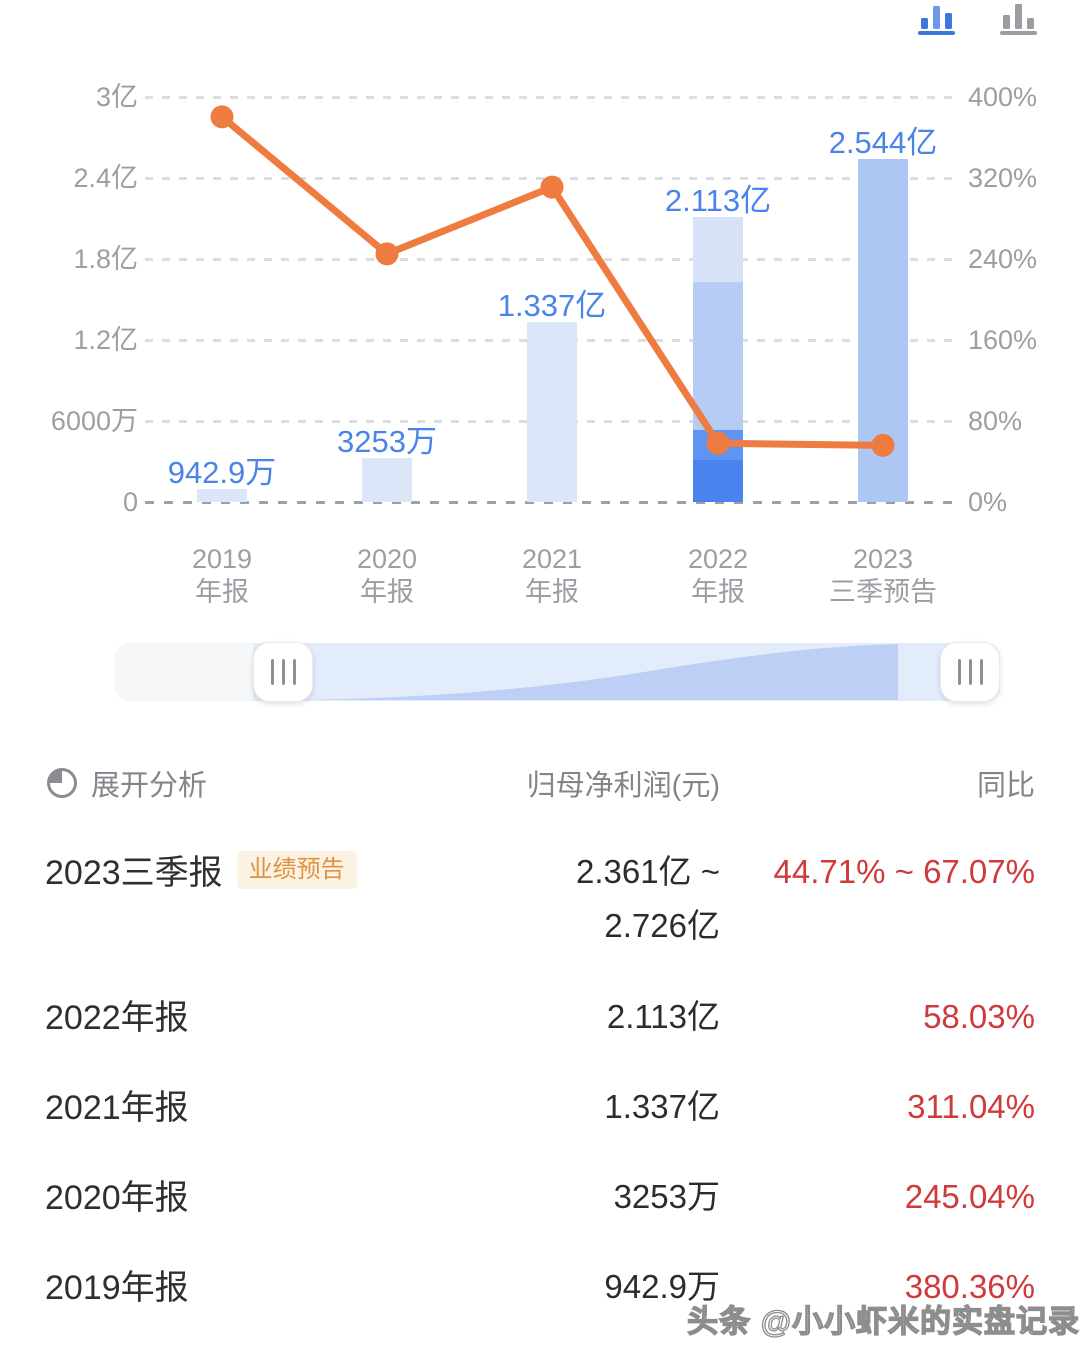 The width and height of the screenshot is (1080, 1347). I want to click on x-axis-label: 2020 年报, so click(387, 575).